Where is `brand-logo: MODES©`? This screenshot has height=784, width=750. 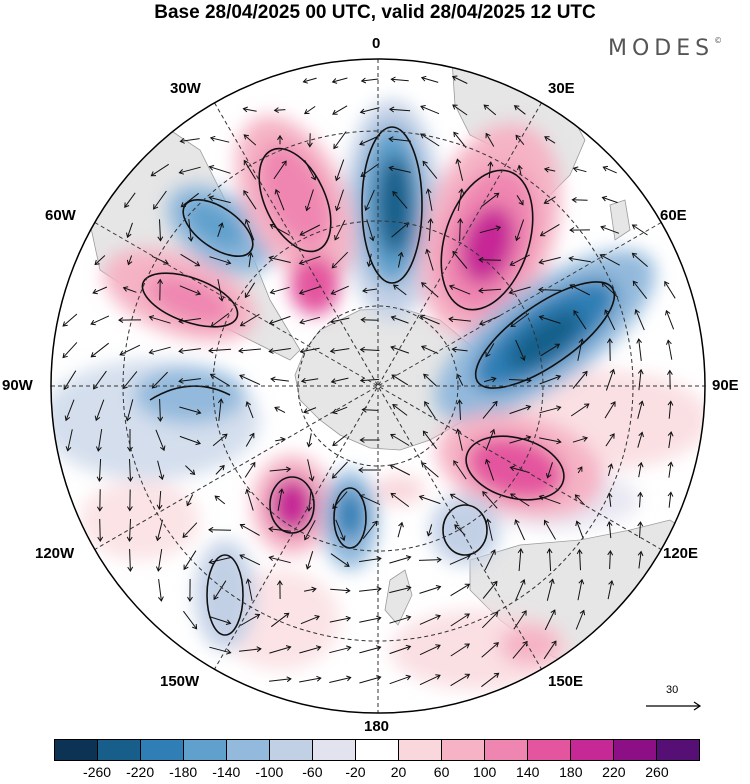 brand-logo: MODES© is located at coordinates (665, 48).